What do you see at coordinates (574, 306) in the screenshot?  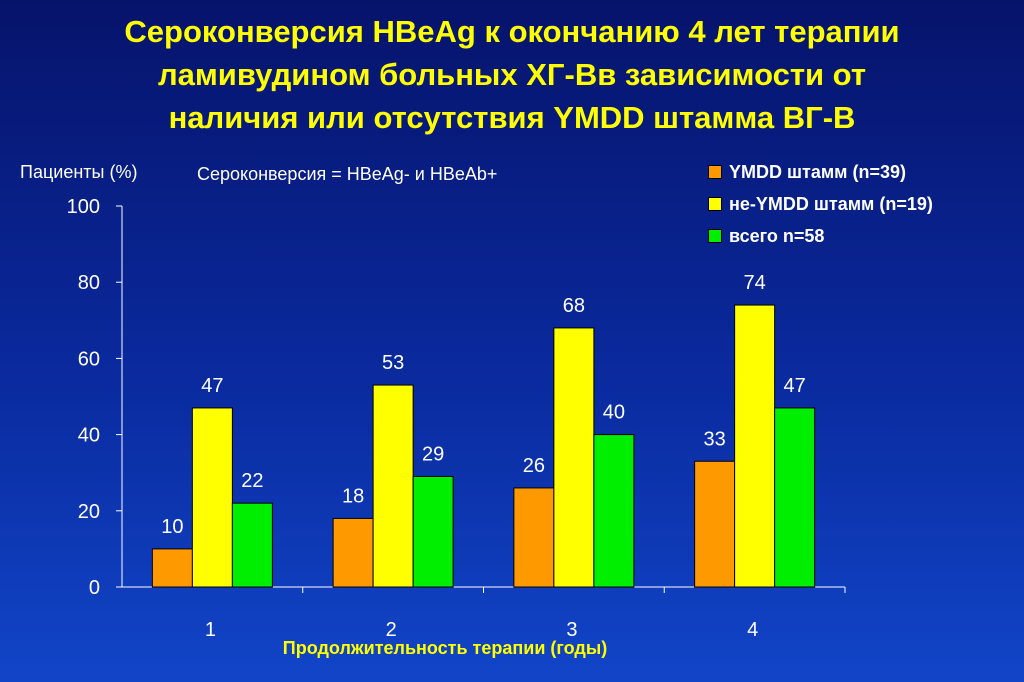 I see `data-label: 68` at bounding box center [574, 306].